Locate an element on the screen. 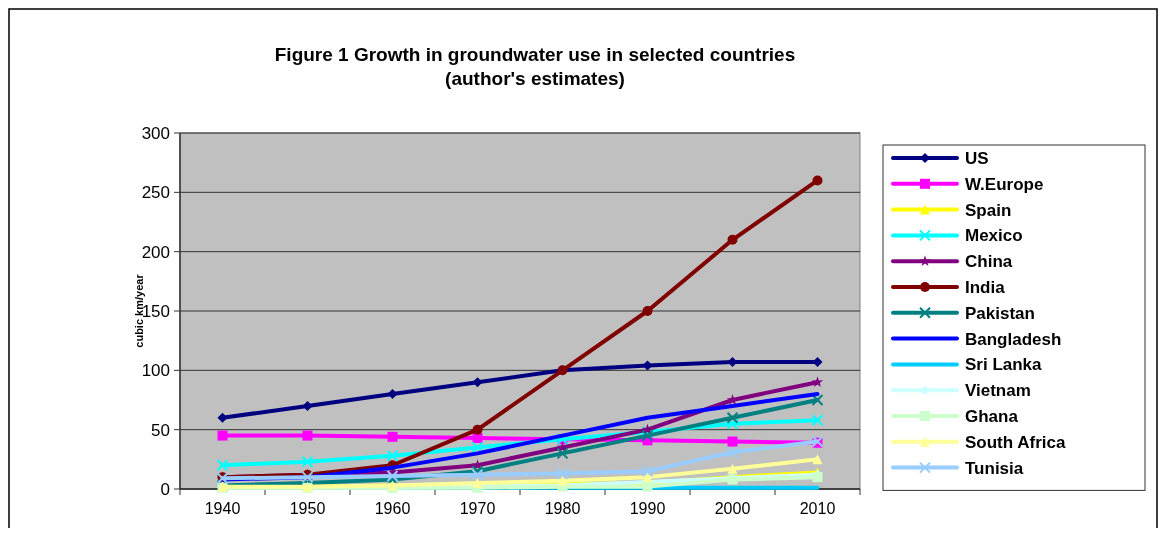  legend-label: Mexico is located at coordinates (994, 236).